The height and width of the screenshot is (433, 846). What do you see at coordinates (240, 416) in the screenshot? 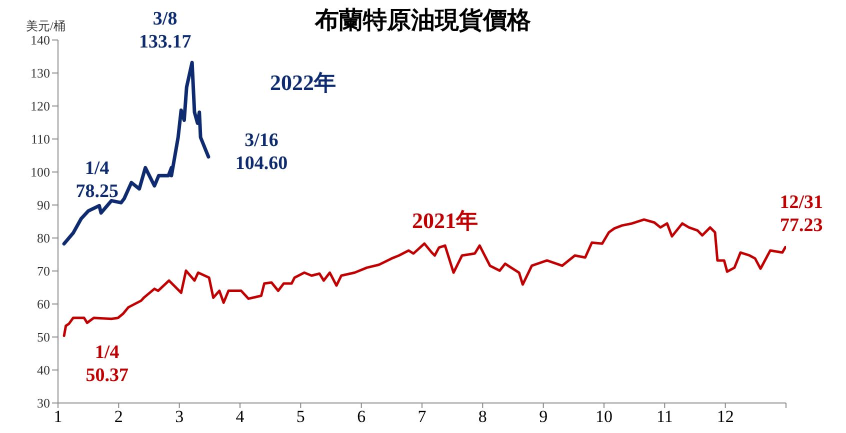
I see `x-tick-label: 4` at bounding box center [240, 416].